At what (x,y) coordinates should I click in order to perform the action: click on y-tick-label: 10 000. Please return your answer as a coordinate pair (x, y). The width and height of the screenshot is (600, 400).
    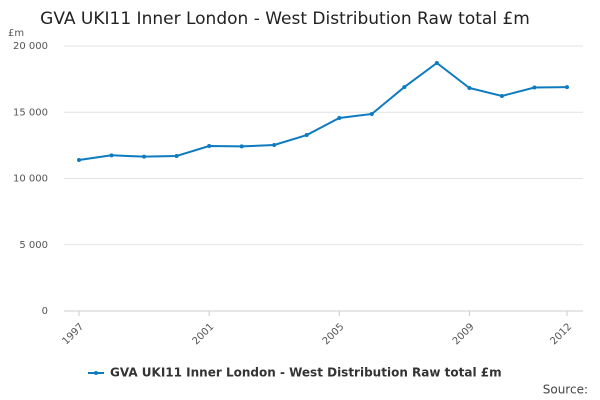
    Looking at the image, I should click on (30, 179).